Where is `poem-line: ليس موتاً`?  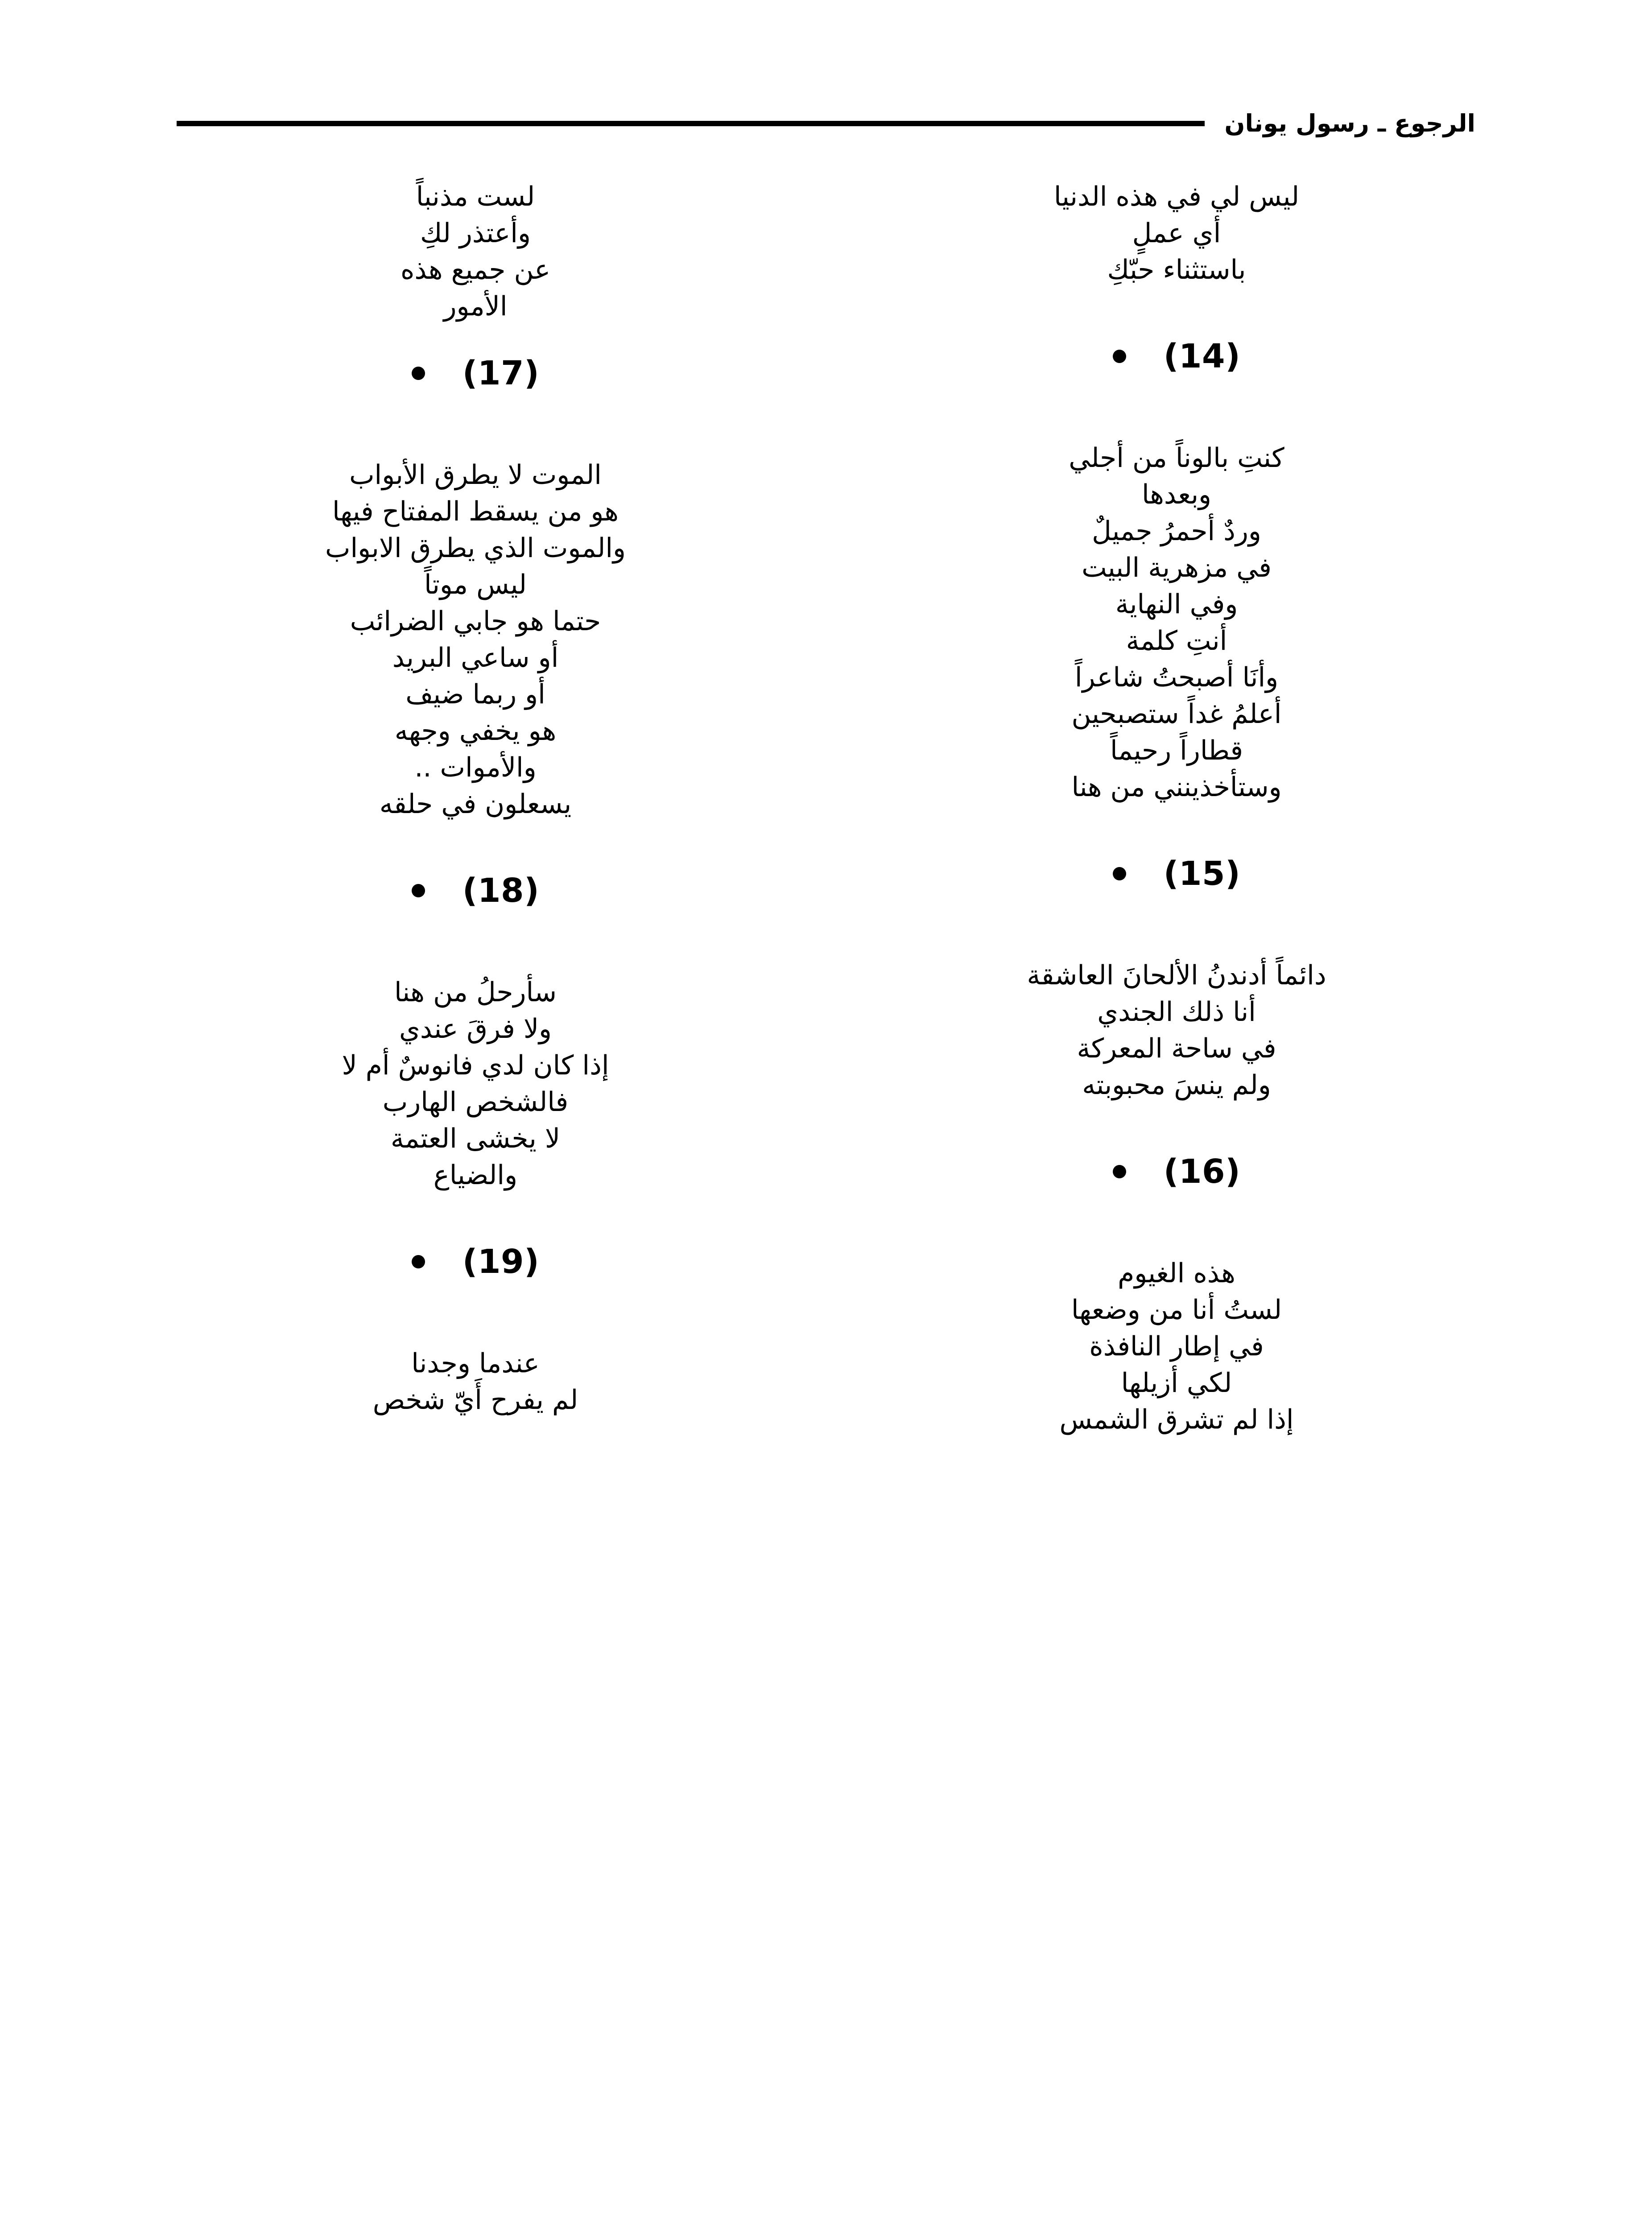
poem-line: ليس موتاً is located at coordinates (475, 584).